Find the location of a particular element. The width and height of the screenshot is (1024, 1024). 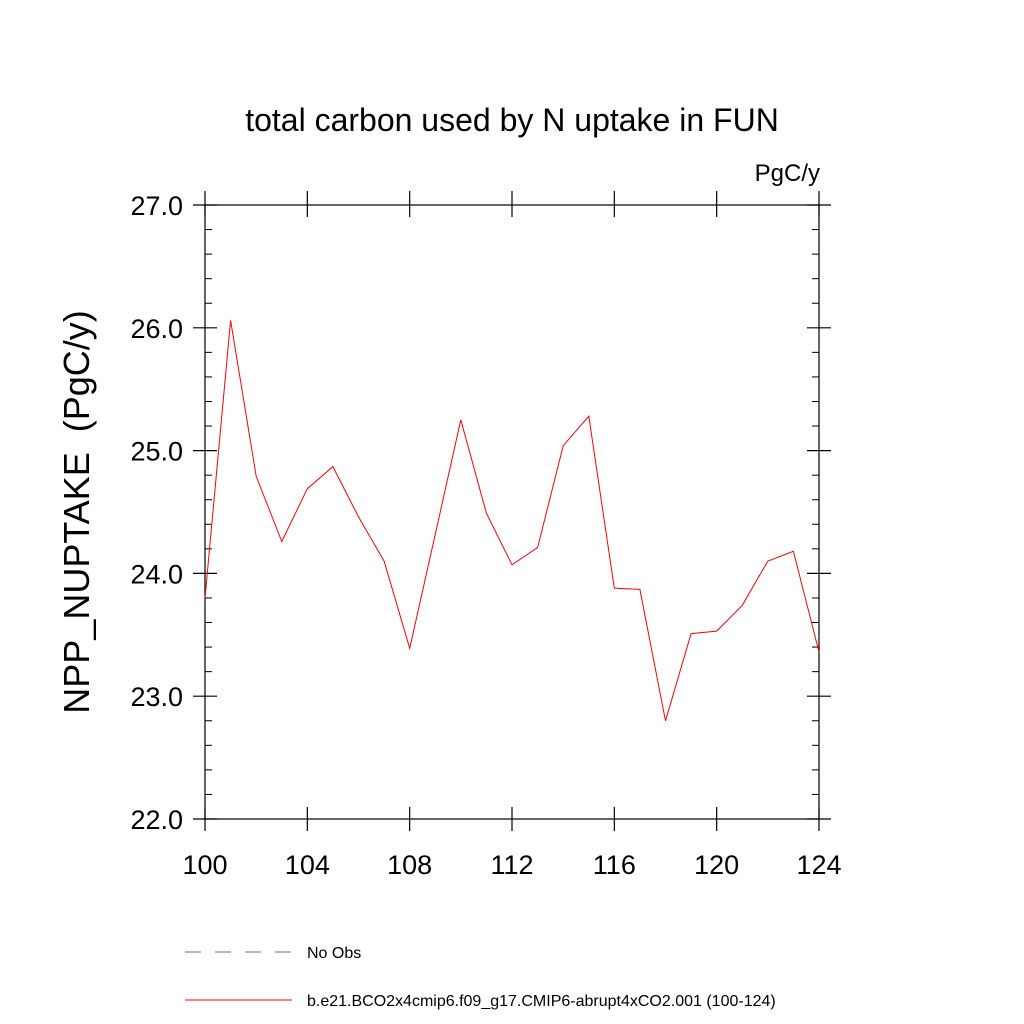

chart-title: total carbon used by N uptake in FUN is located at coordinates (512, 120).